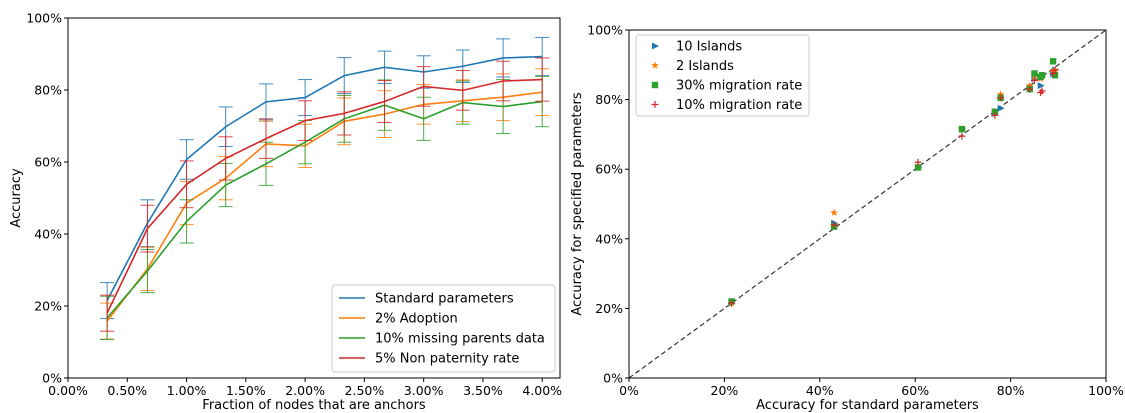 This screenshot has width=1125, height=413. What do you see at coordinates (725, 390) in the screenshot?
I see `x-tick-label: 20%` at bounding box center [725, 390].